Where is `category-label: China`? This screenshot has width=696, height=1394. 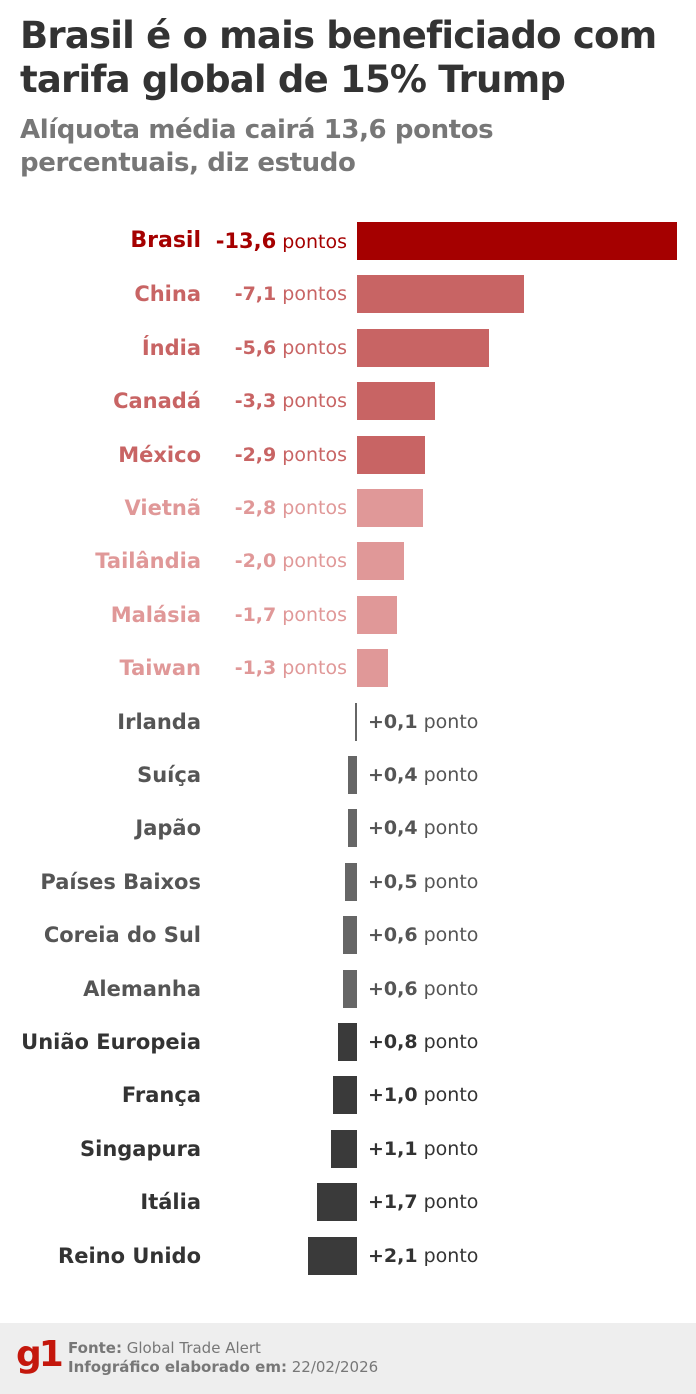
category-label: China is located at coordinates (167, 294).